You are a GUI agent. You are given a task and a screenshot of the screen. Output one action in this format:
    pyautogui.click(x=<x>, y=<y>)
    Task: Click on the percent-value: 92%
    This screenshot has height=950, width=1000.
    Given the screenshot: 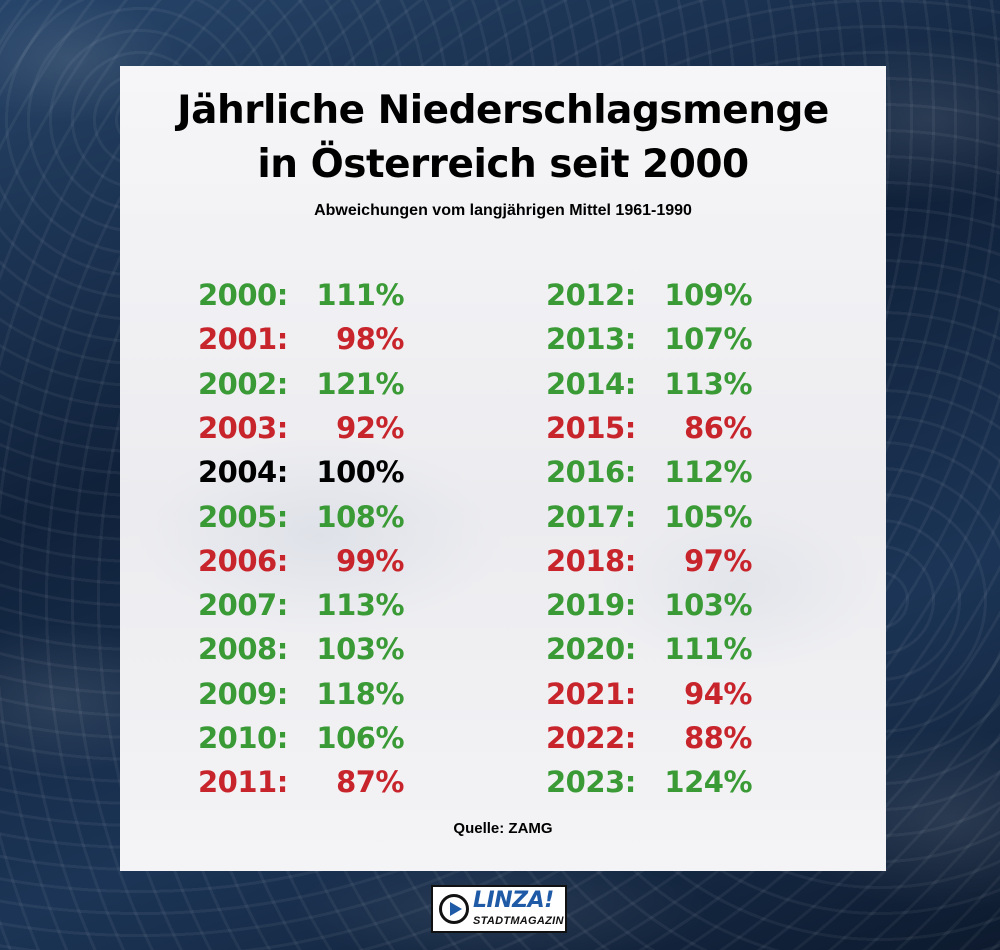 What is the action you would take?
    pyautogui.click(x=370, y=427)
    